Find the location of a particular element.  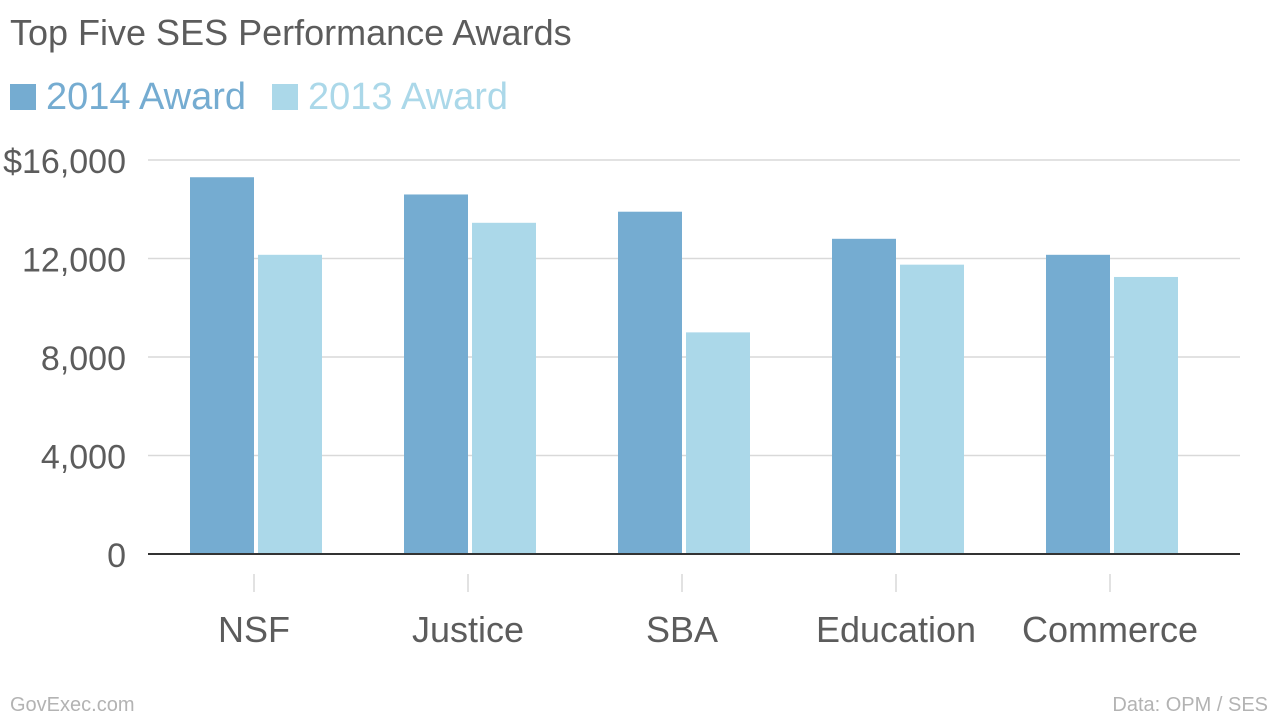

legend-label-2014: 2014 Award is located at coordinates (146, 97).